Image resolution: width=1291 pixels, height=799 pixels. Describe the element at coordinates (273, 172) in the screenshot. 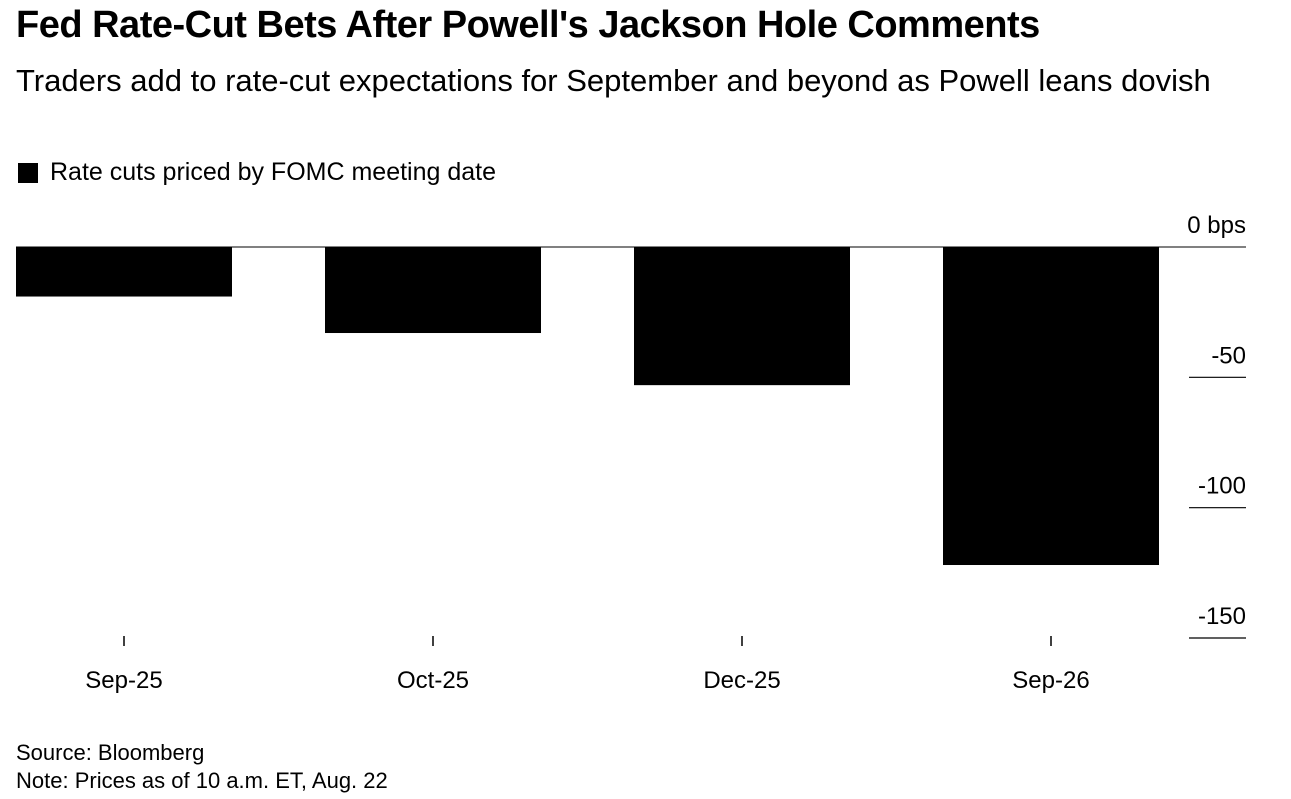

I see `legend-label: Rate cuts priced by FOMC meeting date` at that location.